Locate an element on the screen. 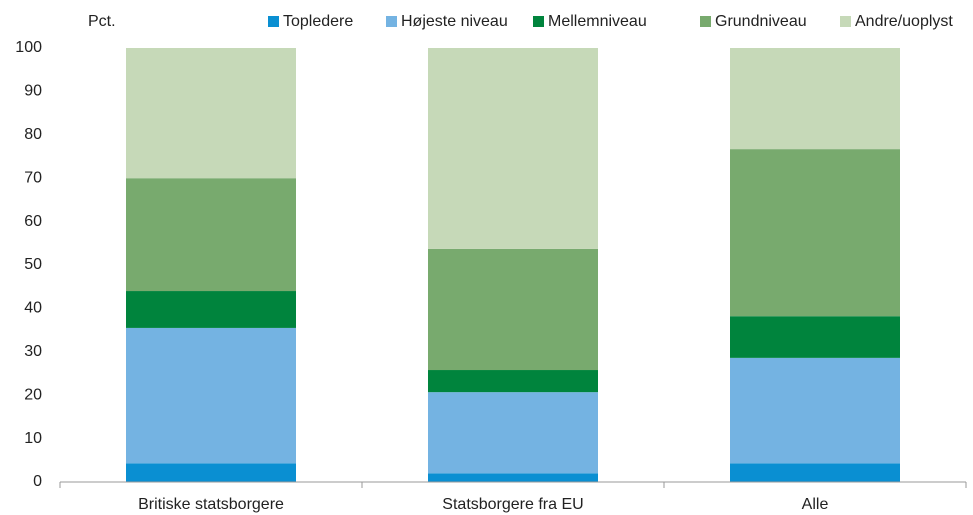 This screenshot has width=973, height=515. y-tick-label: 60 is located at coordinates (33, 221).